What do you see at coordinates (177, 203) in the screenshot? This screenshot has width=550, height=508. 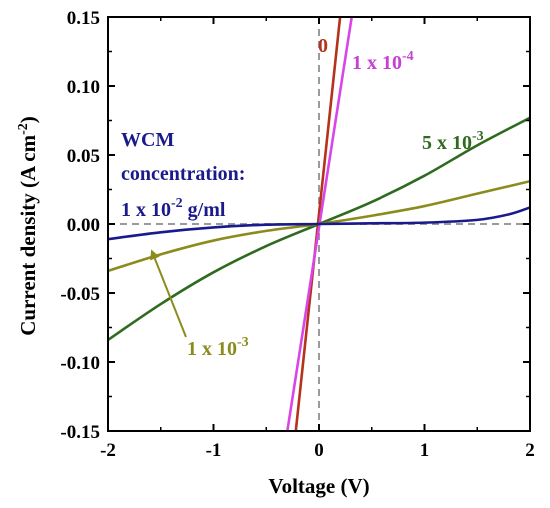 I see `wcm-line-3-exp: -2` at bounding box center [177, 203].